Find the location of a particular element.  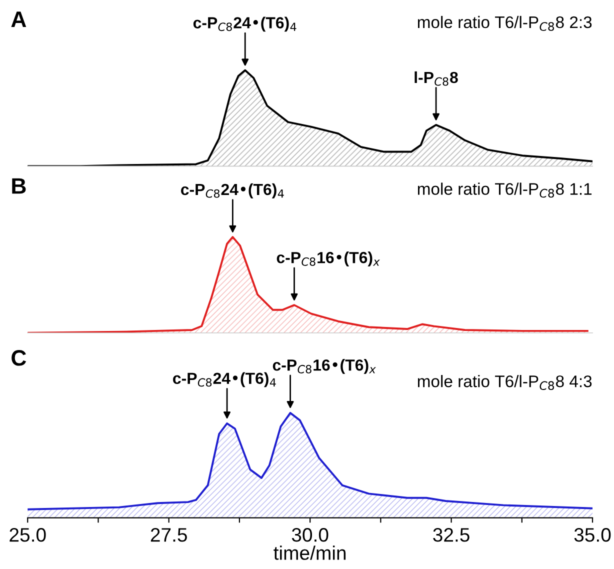

annotation: l-P$_{C8}$8 is located at coordinates (436, 78).